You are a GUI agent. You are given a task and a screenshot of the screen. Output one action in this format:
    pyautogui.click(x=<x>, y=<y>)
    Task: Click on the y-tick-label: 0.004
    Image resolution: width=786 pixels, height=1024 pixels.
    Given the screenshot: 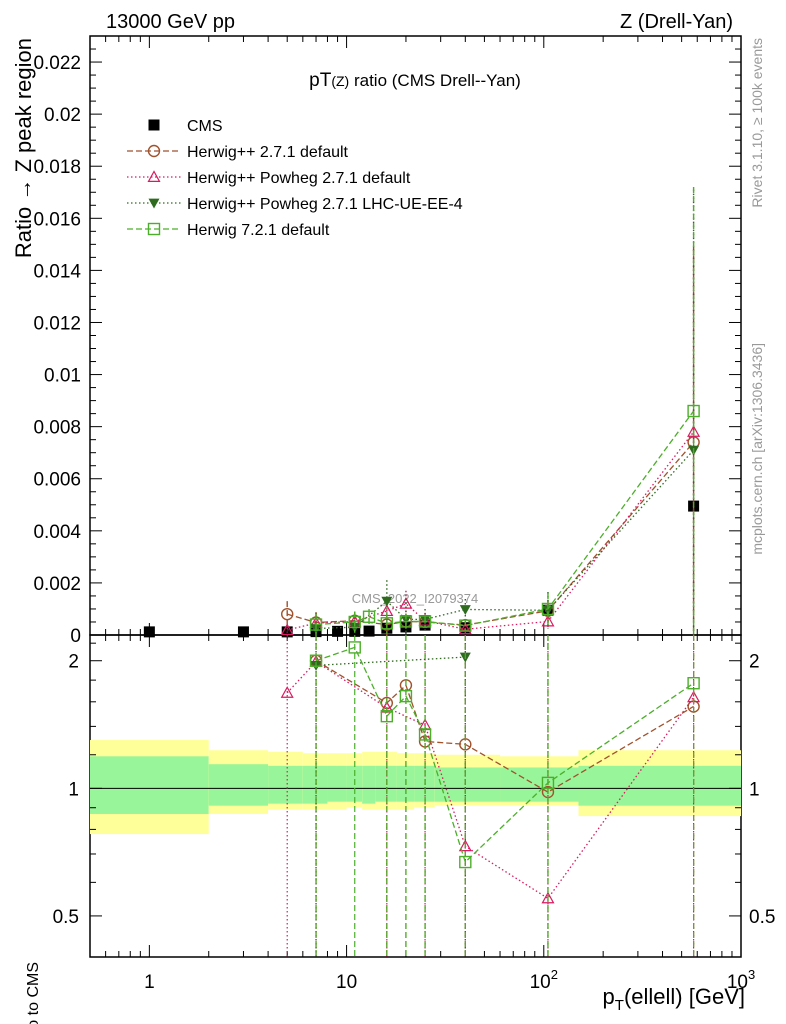 What is the action you would take?
    pyautogui.click(x=57, y=532)
    